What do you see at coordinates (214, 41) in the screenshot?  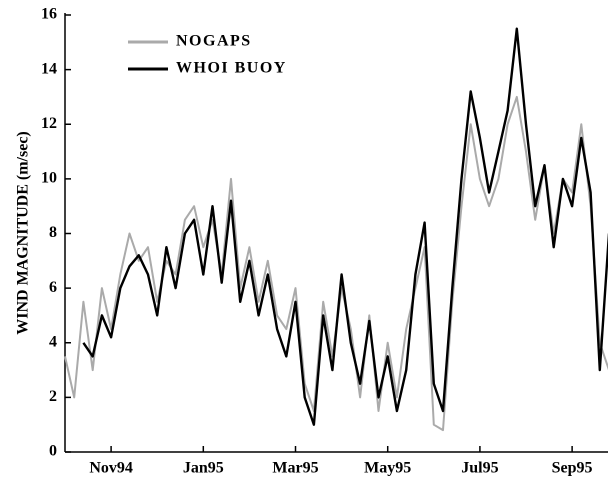 I see `legend-label: NOGAPS` at bounding box center [214, 41].